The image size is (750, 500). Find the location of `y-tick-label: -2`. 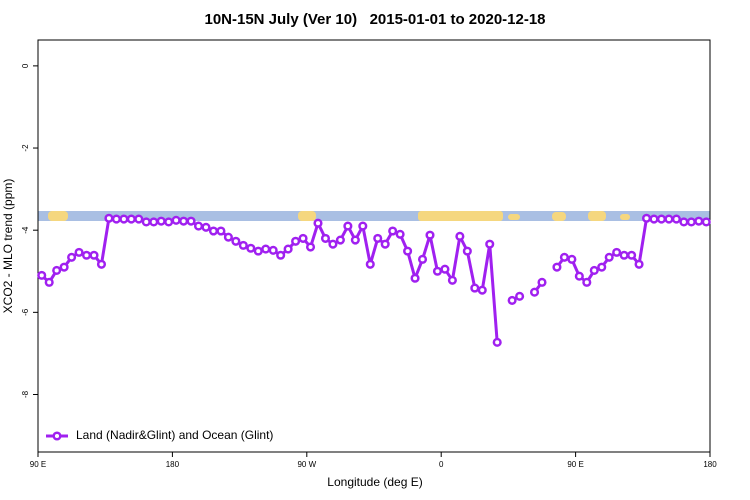

y-tick-label: -2 is located at coordinates (25, 148).